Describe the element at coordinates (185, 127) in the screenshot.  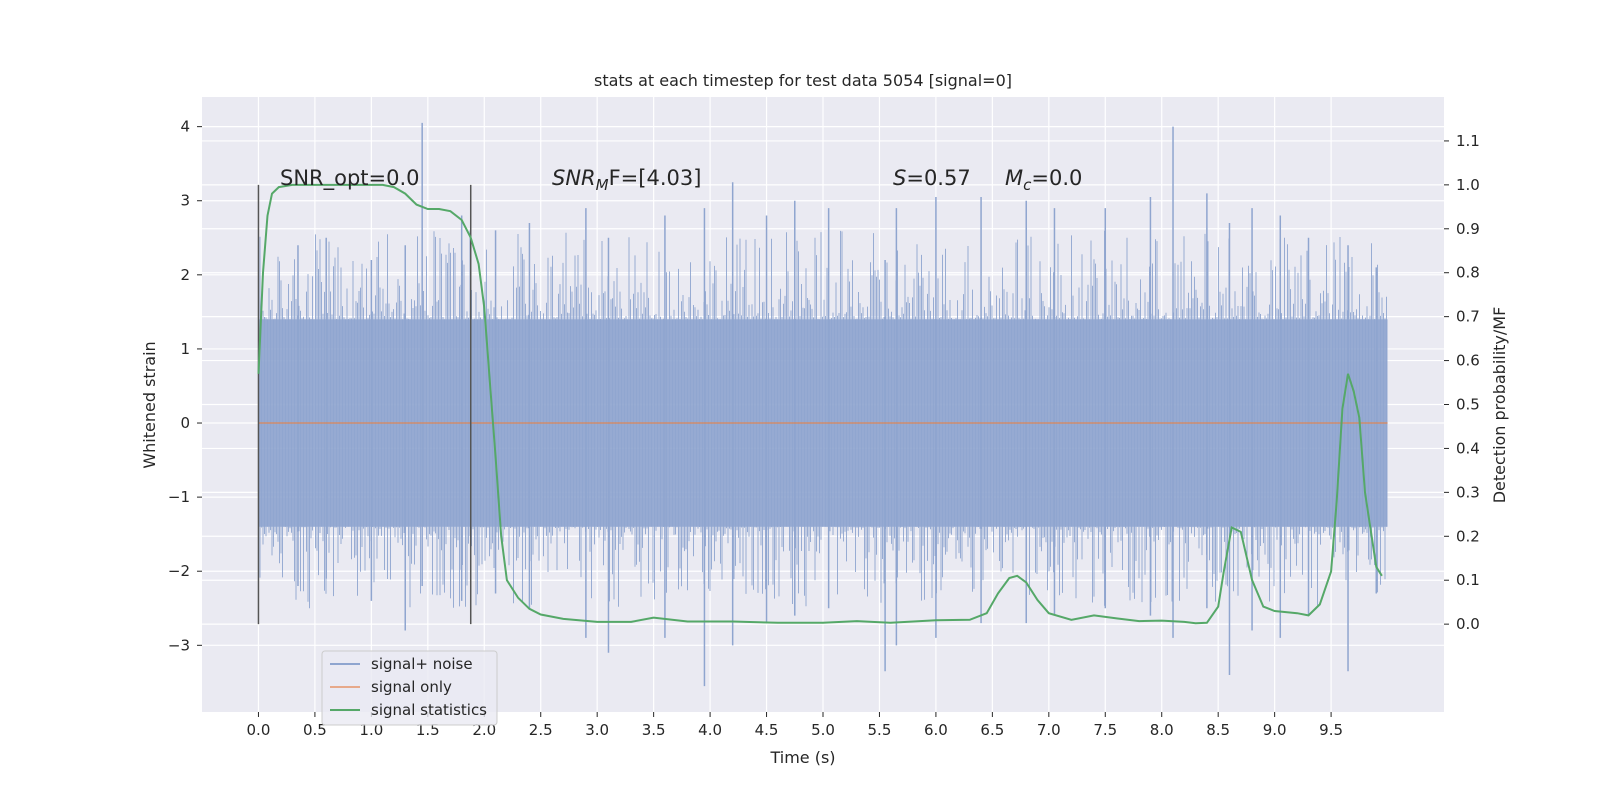
I see `yl-tick-label-7: 4` at that location.